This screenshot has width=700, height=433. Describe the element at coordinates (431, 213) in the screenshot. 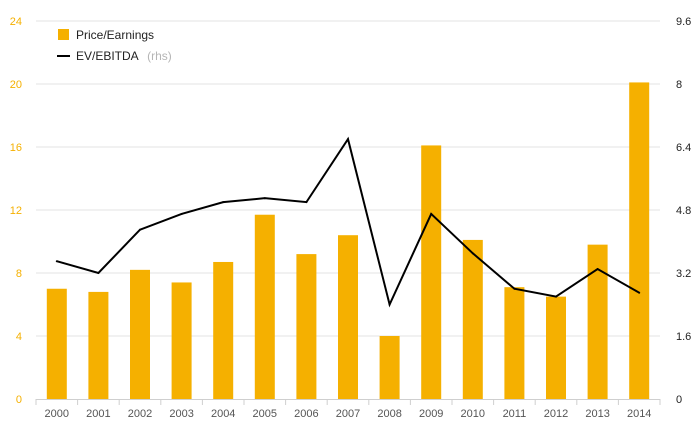

I see `line-point-2009` at that location.